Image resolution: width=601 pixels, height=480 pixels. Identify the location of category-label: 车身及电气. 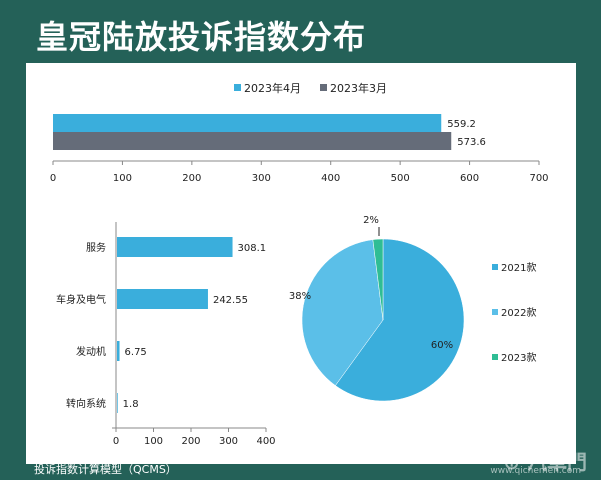
(81, 299).